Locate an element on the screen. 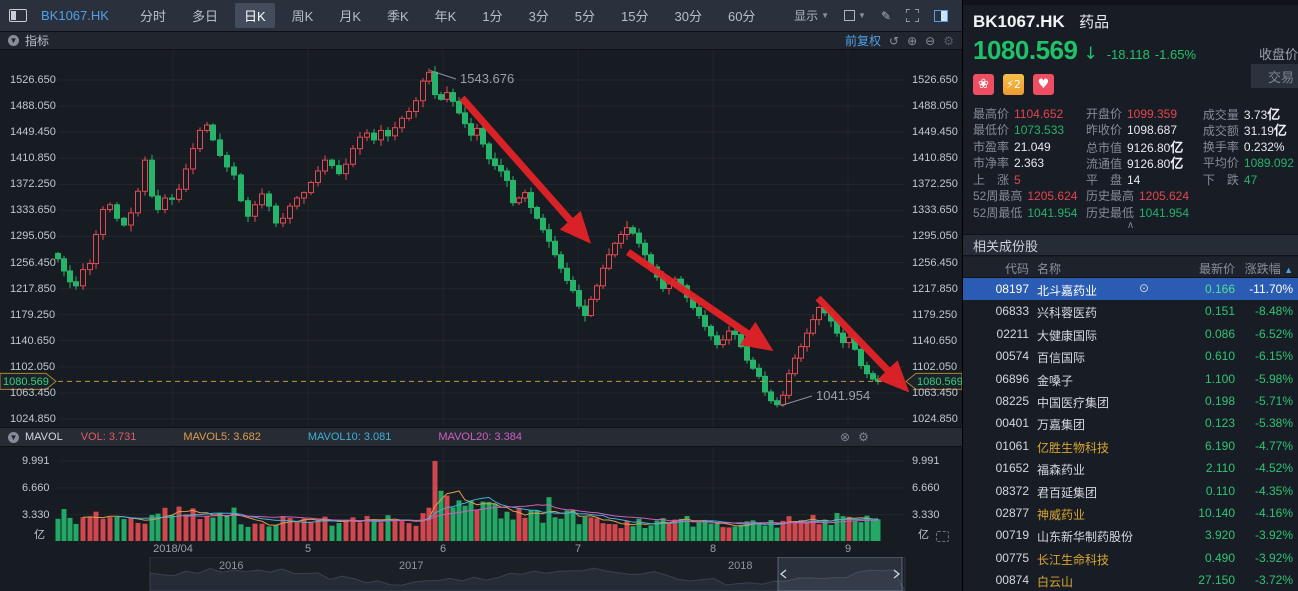 This screenshot has width=1298, height=591. stock-price: 0.198 is located at coordinates (1219, 401).